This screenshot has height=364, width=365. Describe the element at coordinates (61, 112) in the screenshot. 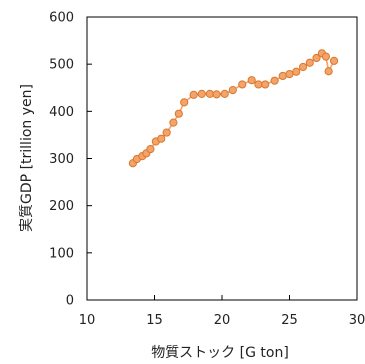

I see `y-tick-label: 400` at that location.